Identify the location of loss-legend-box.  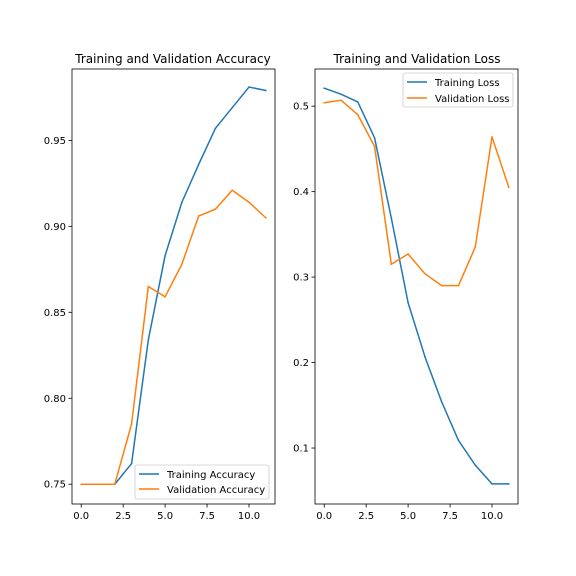
(458, 90).